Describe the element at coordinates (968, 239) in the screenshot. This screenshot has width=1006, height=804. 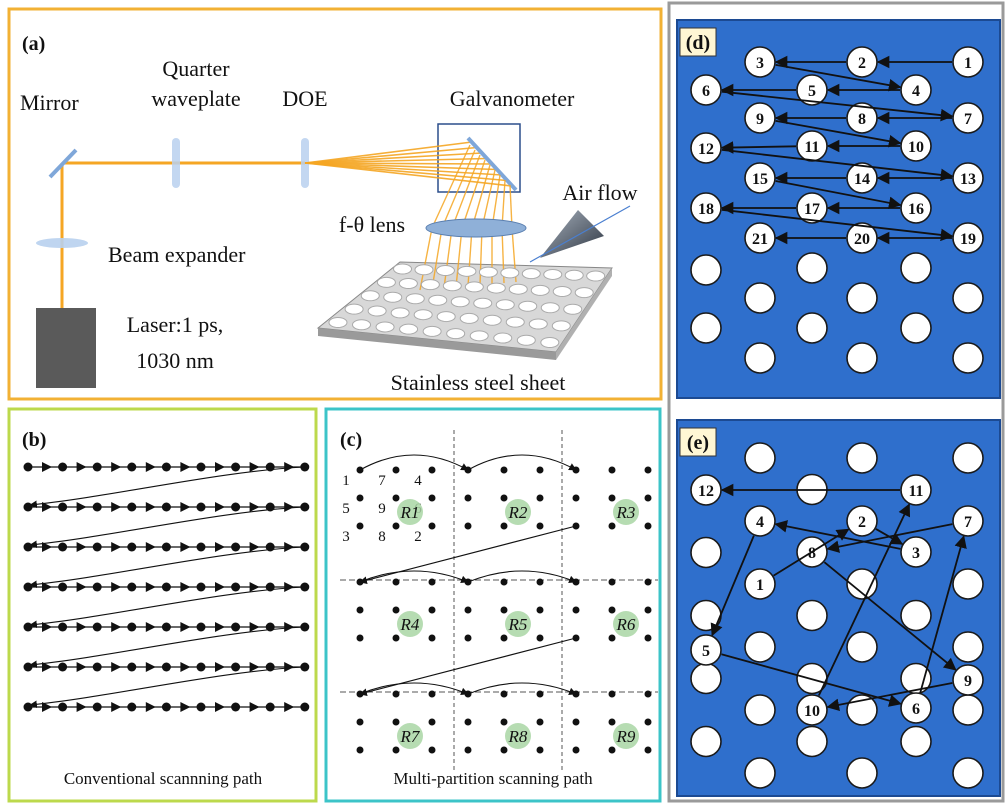
I see `hole-number: 19` at that location.